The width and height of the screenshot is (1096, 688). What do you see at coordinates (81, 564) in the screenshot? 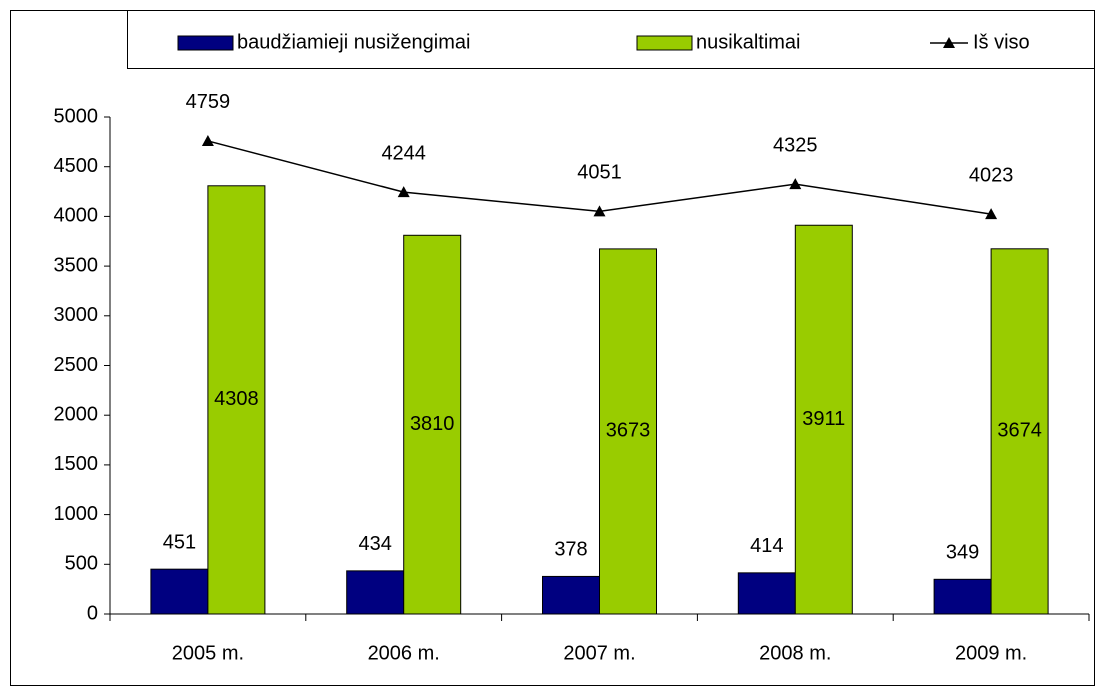
I see `y-tick-label: 500` at bounding box center [81, 564].